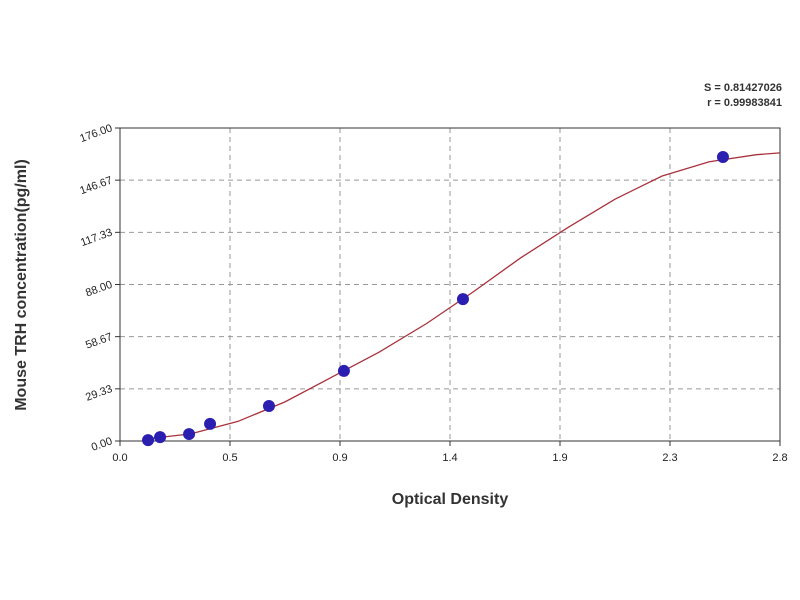  What do you see at coordinates (21, 285) in the screenshot?
I see `y-axis-label: Mouse TRH concentration(pg/ml)` at bounding box center [21, 285].